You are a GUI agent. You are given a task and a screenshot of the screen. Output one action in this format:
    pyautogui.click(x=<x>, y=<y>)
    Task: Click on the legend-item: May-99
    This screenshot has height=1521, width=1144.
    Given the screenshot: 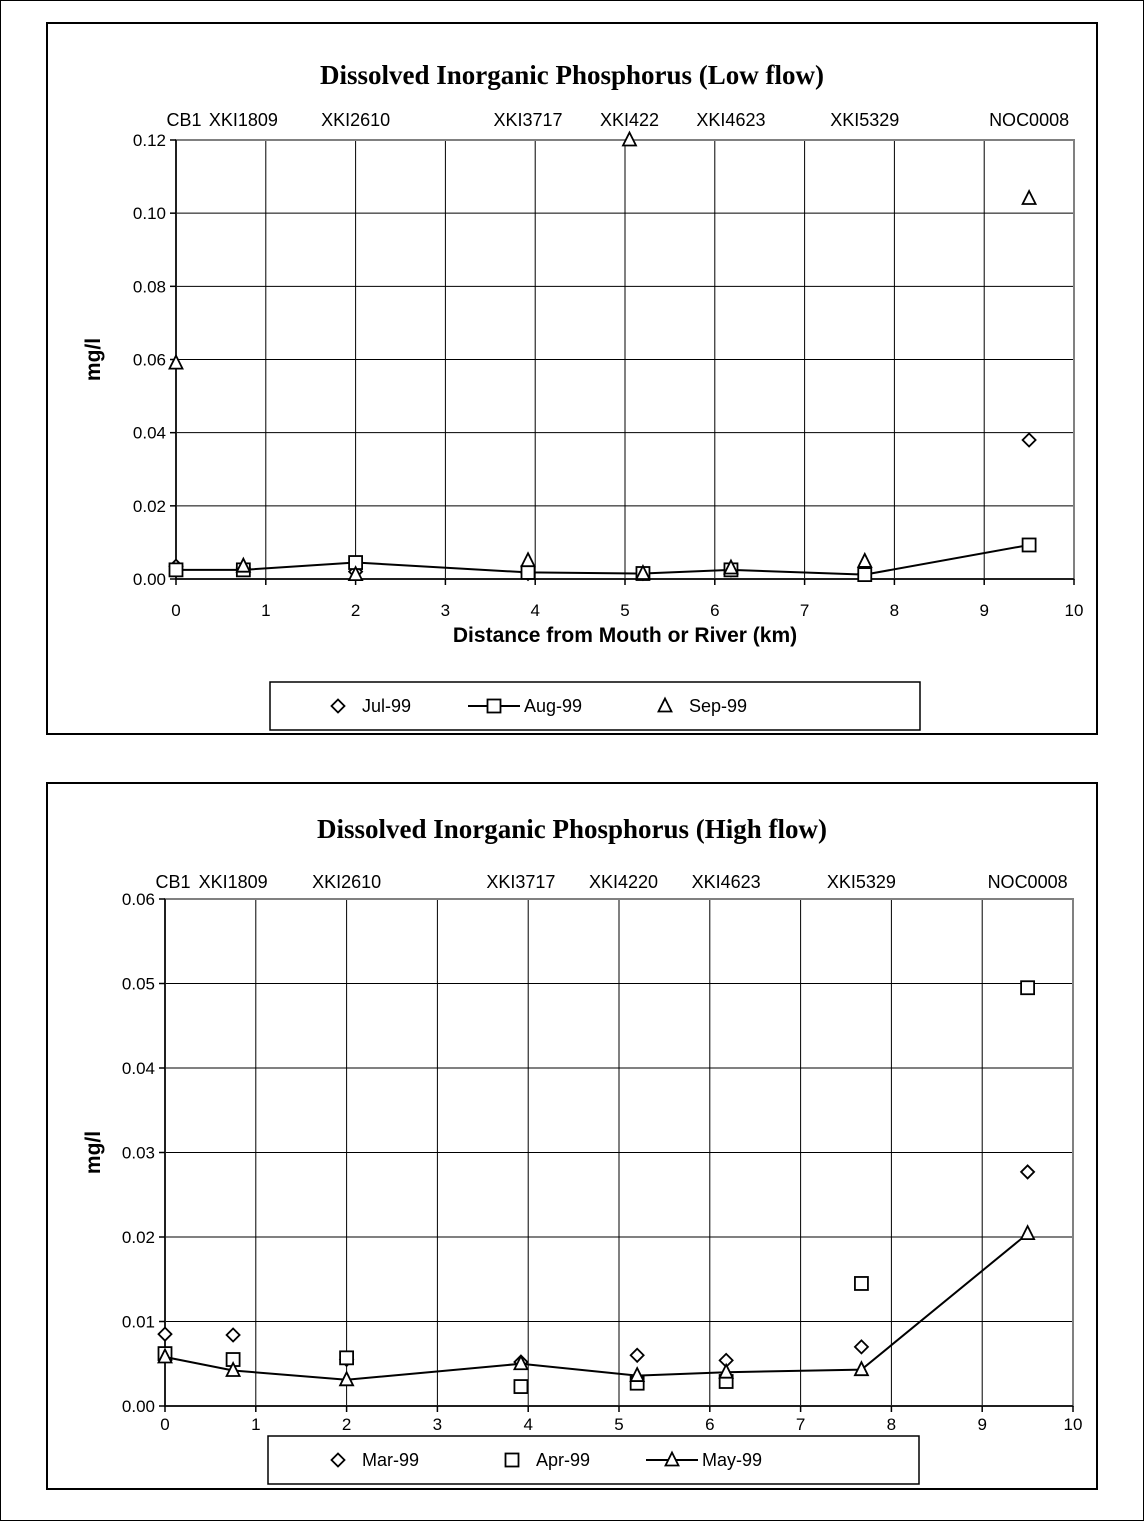 What is the action you would take?
    pyautogui.click(x=704, y=1460)
    